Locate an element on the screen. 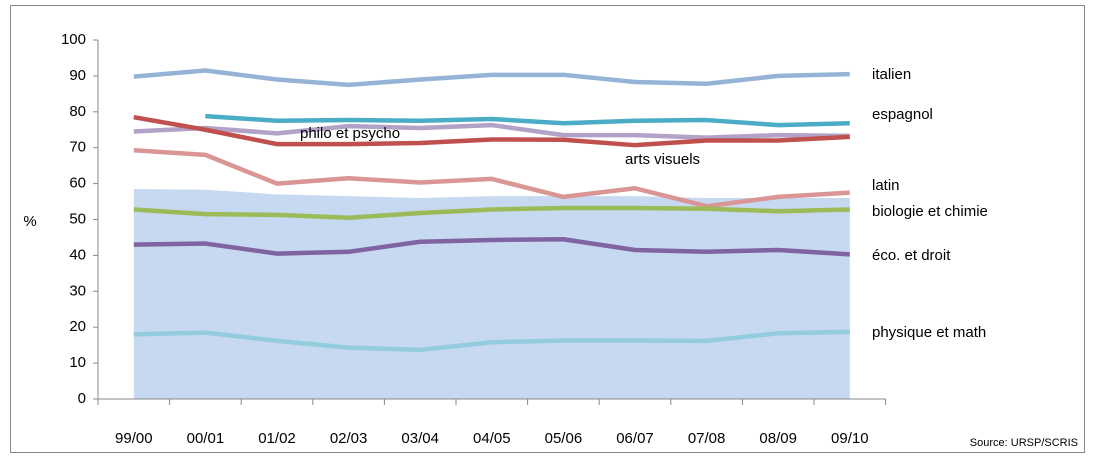 The height and width of the screenshot is (458, 1094). series-label: biologie et chimie is located at coordinates (930, 211).